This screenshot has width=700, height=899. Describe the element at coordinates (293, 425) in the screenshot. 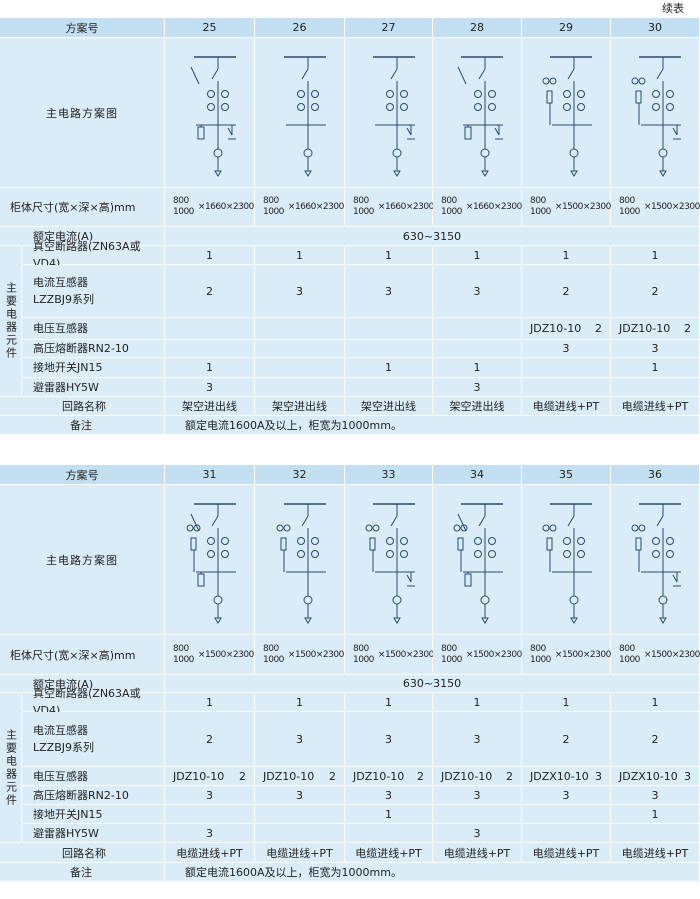

I see `remark: 额定电流1600A及以上，柜宽为1000mm。` at that location.